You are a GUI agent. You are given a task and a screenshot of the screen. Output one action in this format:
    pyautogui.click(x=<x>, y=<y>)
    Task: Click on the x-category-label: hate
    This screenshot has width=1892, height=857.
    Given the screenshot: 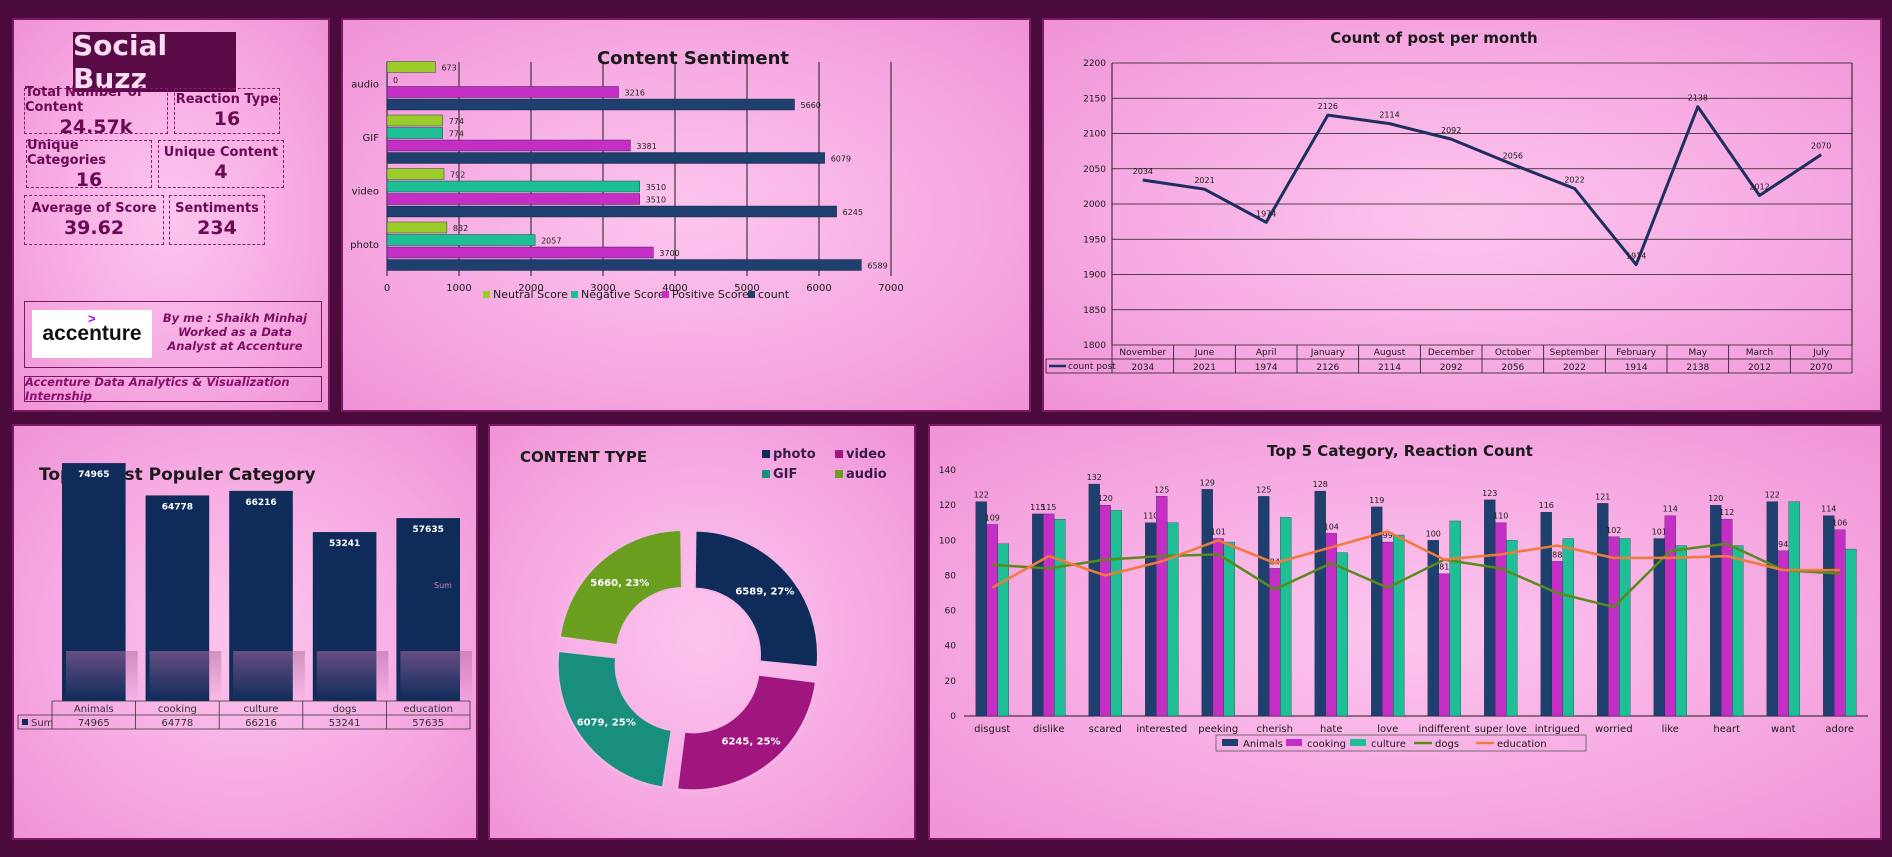 What is the action you would take?
    pyautogui.click(x=1331, y=729)
    